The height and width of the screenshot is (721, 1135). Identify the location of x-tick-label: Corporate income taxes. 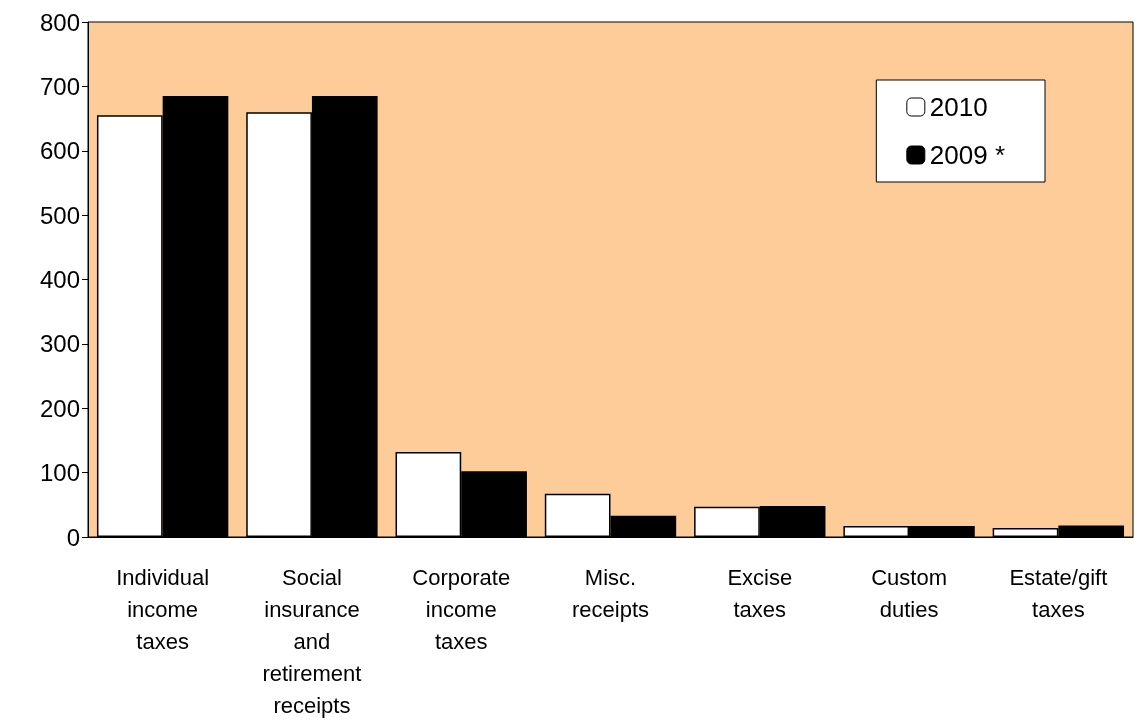
(461, 609).